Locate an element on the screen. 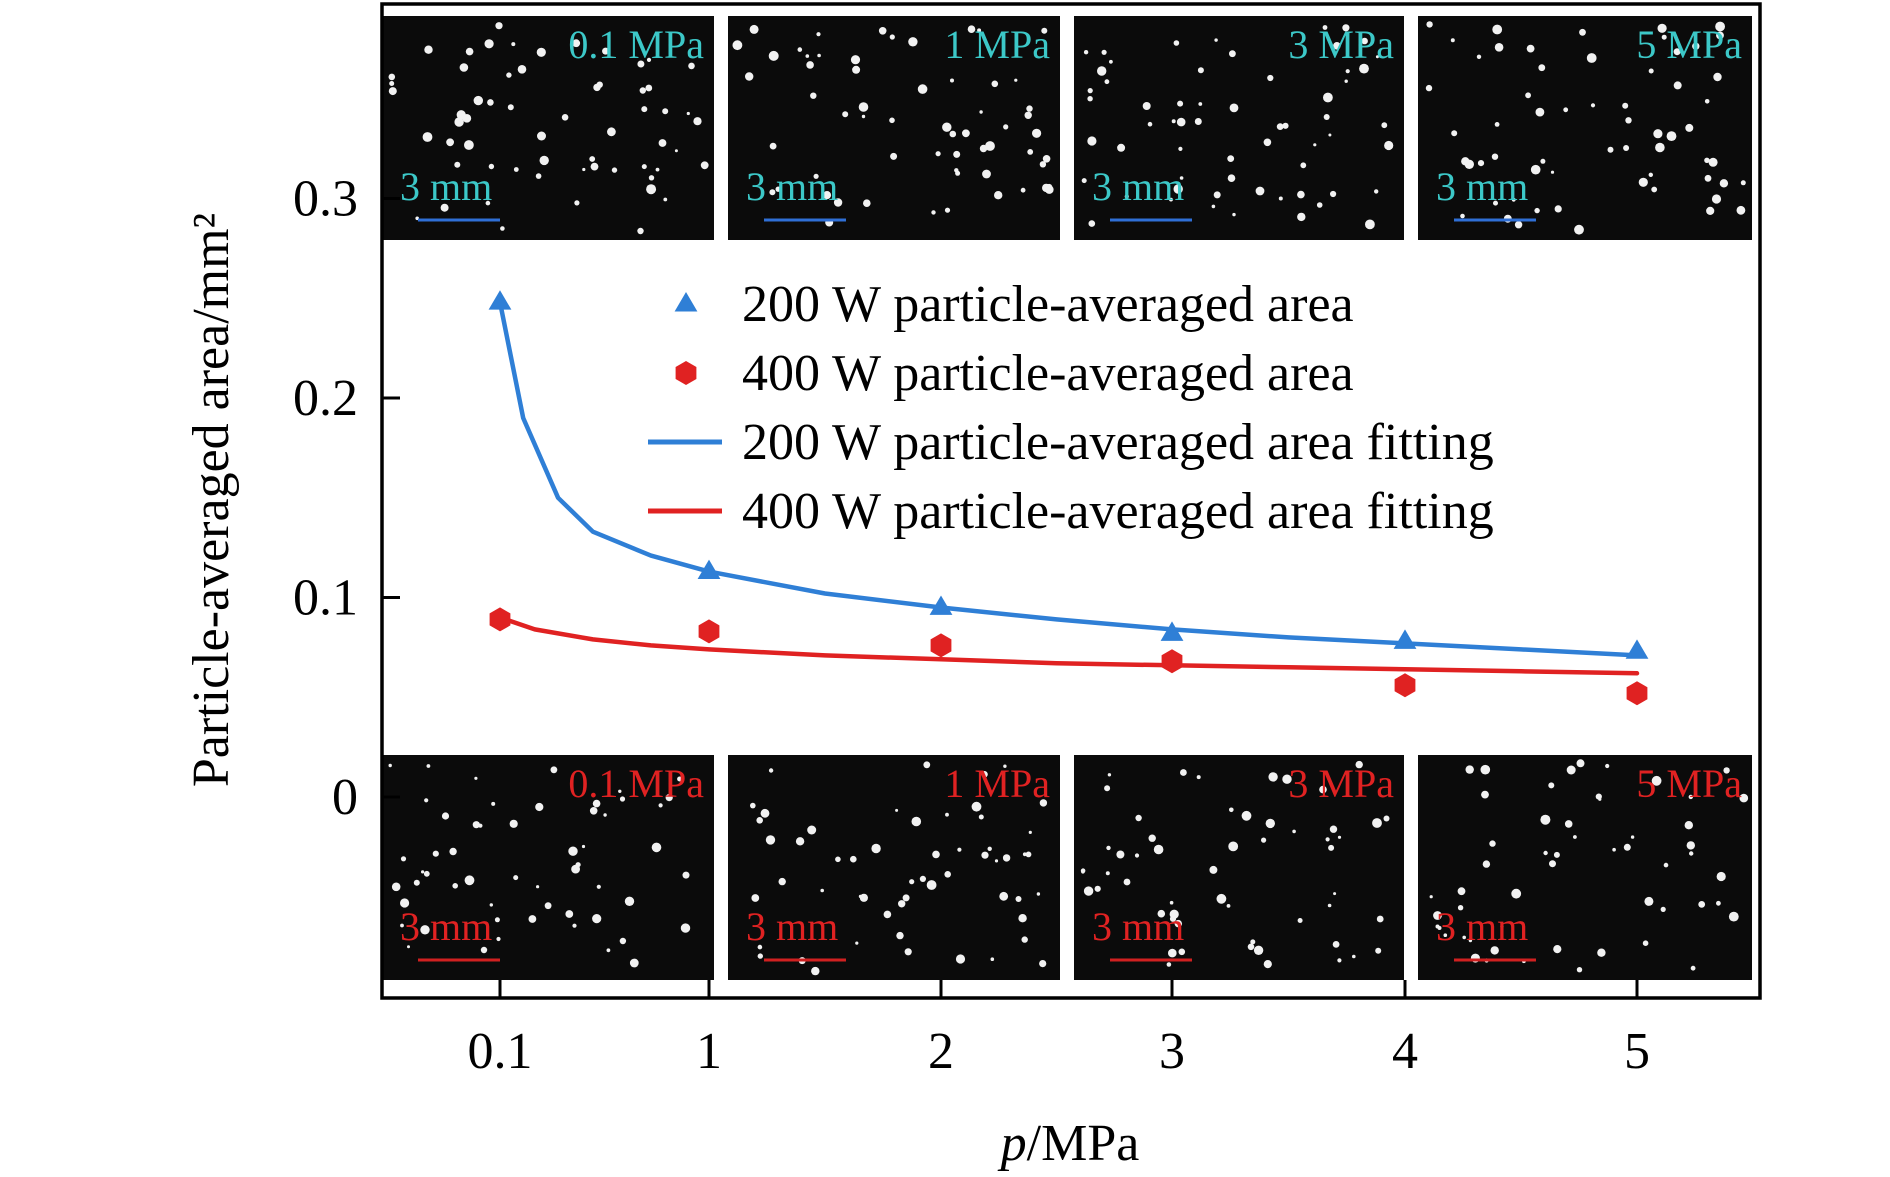  bottom-inset-images: 0.1 MPa 3 mm 1 MPa 3 mm 3 MPa 3 mm 5 MPa 3 mm is located at coordinates (1067, 867).